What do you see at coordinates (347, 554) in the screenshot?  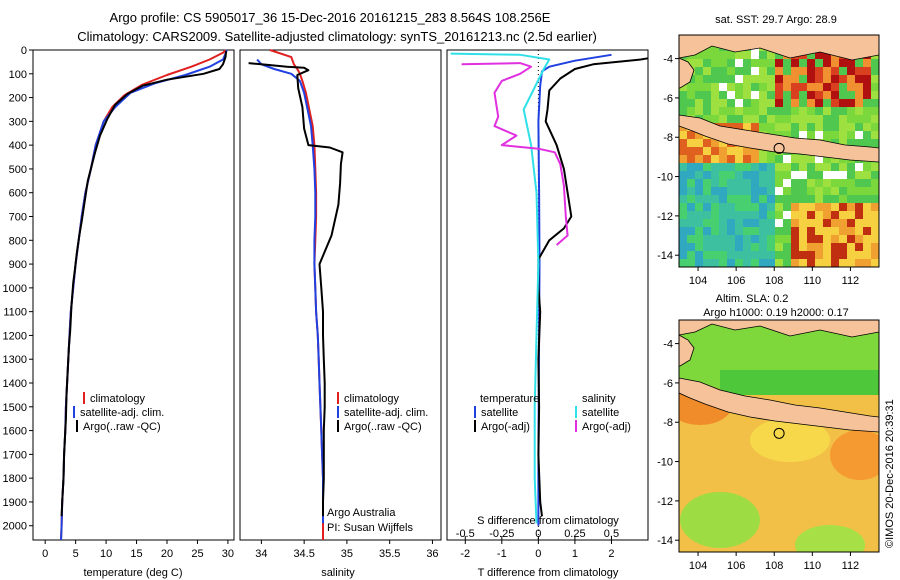 I see `xtick-label: 35` at bounding box center [347, 554].